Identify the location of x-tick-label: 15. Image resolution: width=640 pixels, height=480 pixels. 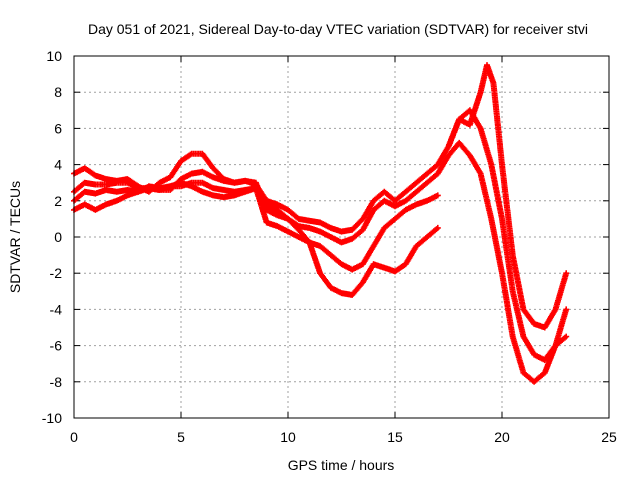
(395, 437).